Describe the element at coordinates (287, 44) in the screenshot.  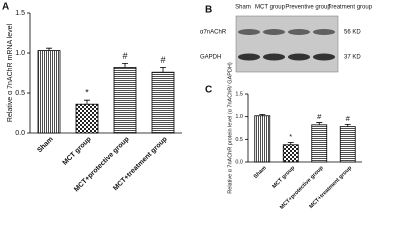
I see `blot-membrane` at that location.